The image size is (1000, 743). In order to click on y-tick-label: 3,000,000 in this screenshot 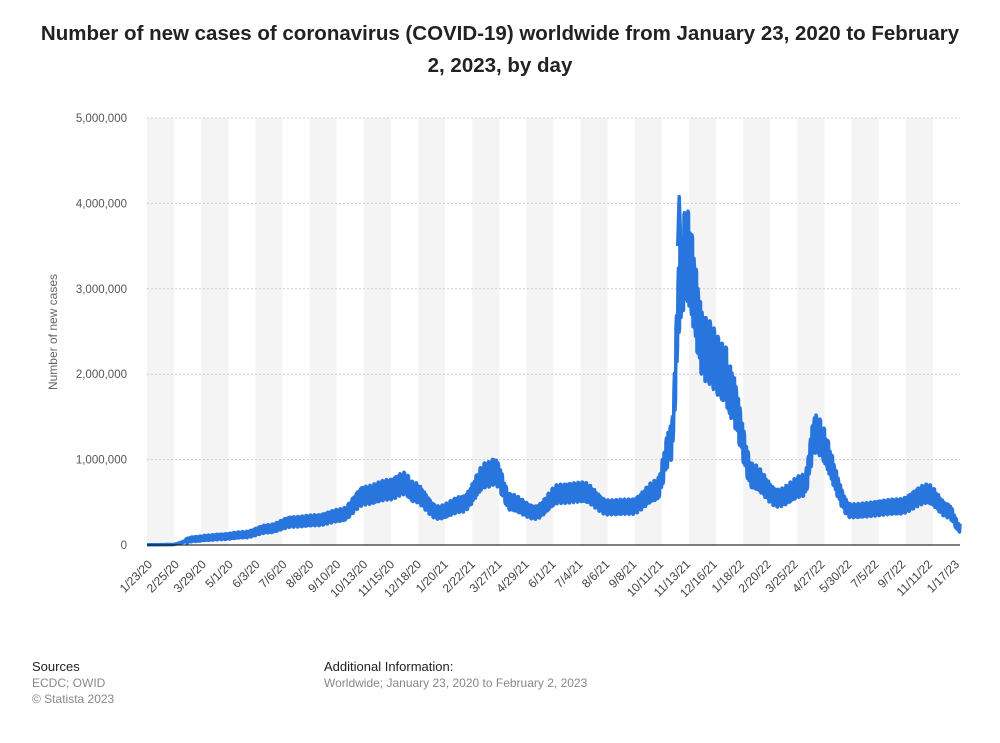, I will do `click(101, 290)`.